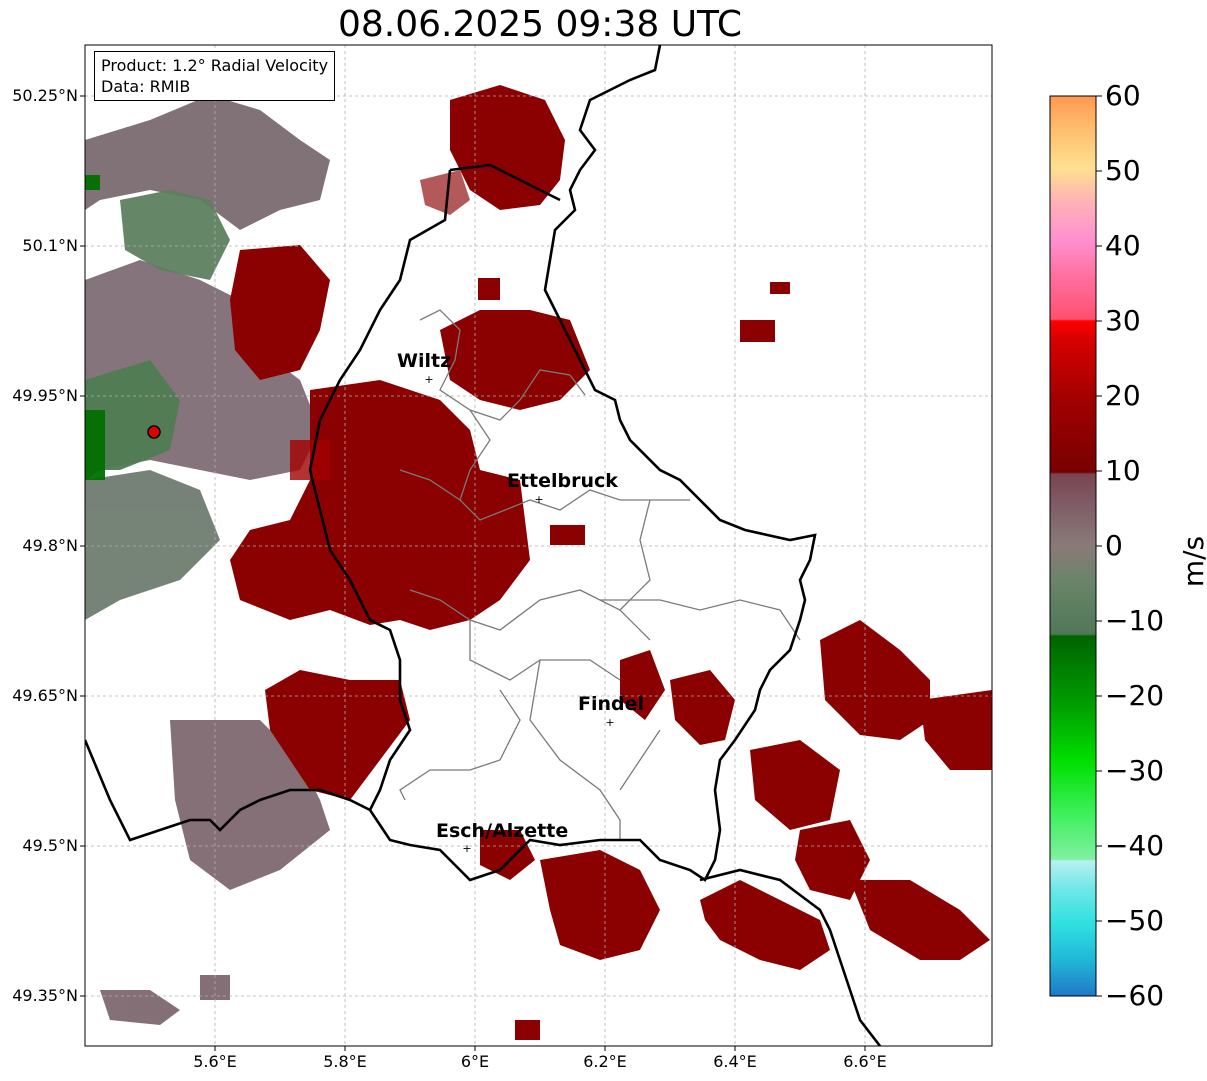 Image resolution: width=1207 pixels, height=1081 pixels. Describe the element at coordinates (45, 995) in the screenshot. I see `lat-label: 49.35°N` at that location.